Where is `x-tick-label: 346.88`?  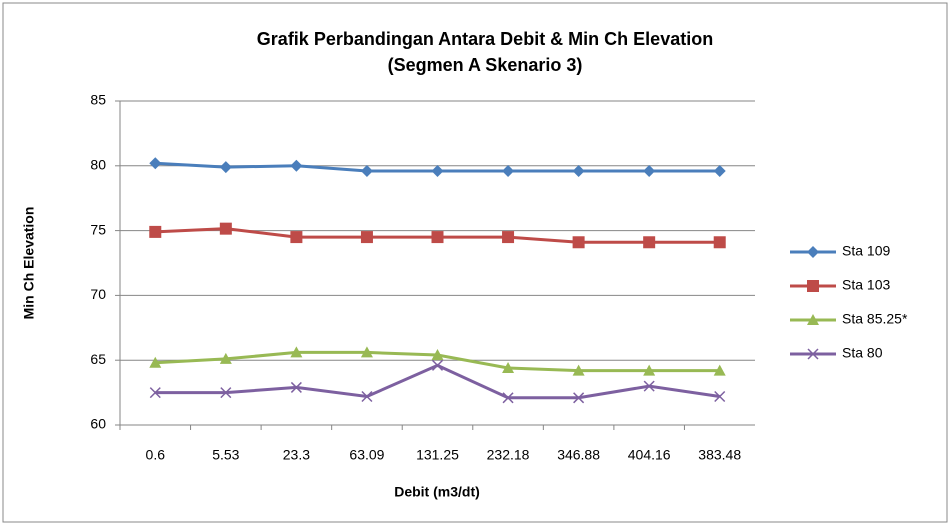
x-tick-label: 346.88 is located at coordinates (578, 455).